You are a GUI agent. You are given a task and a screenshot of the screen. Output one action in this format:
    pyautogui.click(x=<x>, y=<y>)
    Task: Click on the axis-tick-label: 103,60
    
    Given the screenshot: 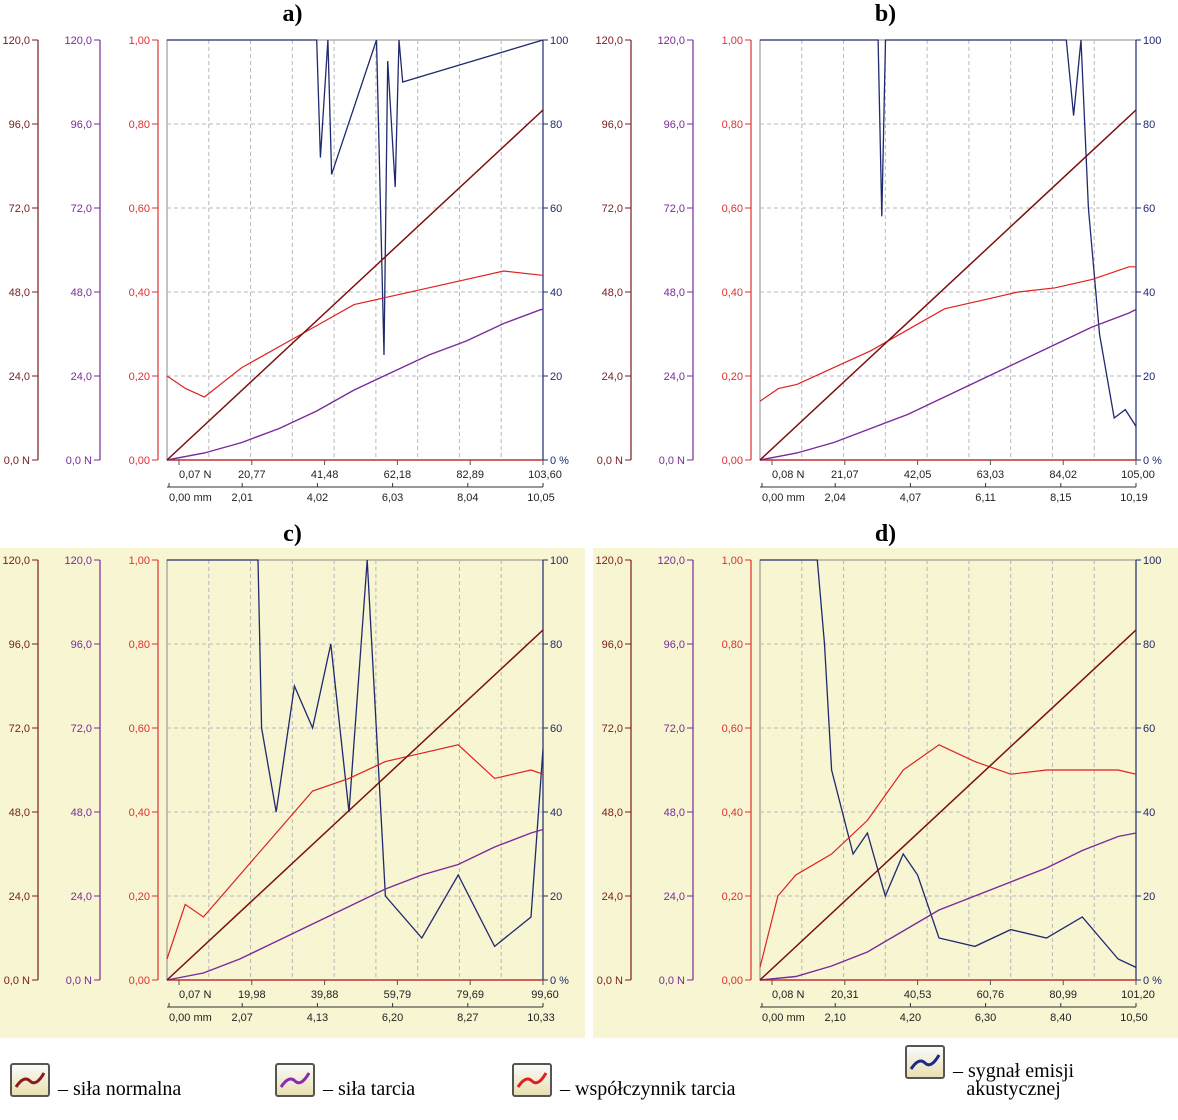 What is the action you would take?
    pyautogui.click(x=545, y=475)
    